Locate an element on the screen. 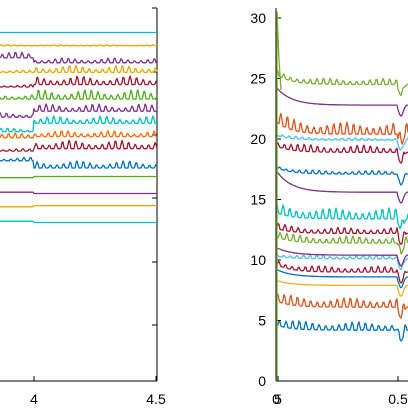 The height and width of the screenshot is (408, 408). right-y-tick-label: 5 is located at coordinates (262, 321).